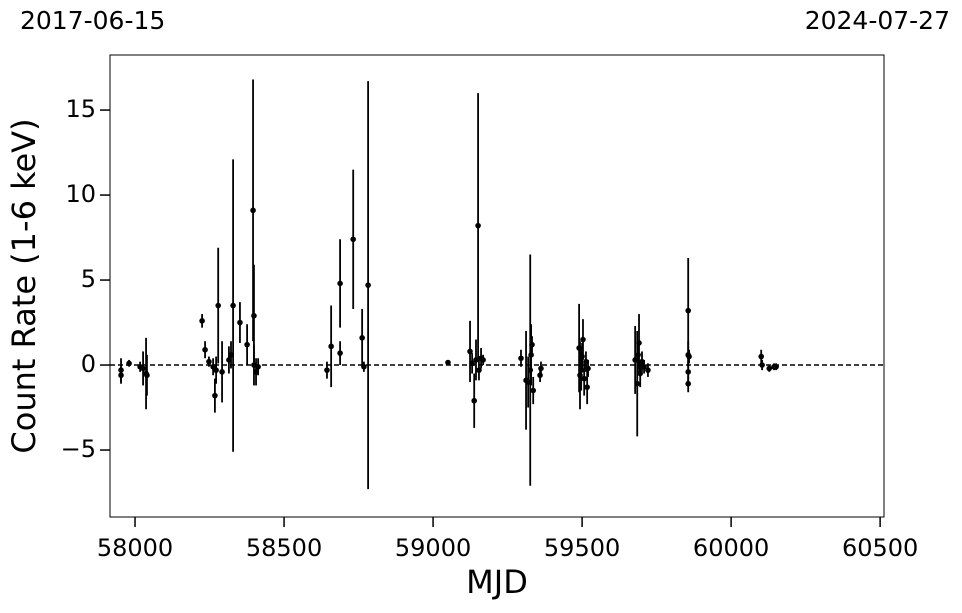  I want to click on end-date: 2024-07-27, so click(877, 20).